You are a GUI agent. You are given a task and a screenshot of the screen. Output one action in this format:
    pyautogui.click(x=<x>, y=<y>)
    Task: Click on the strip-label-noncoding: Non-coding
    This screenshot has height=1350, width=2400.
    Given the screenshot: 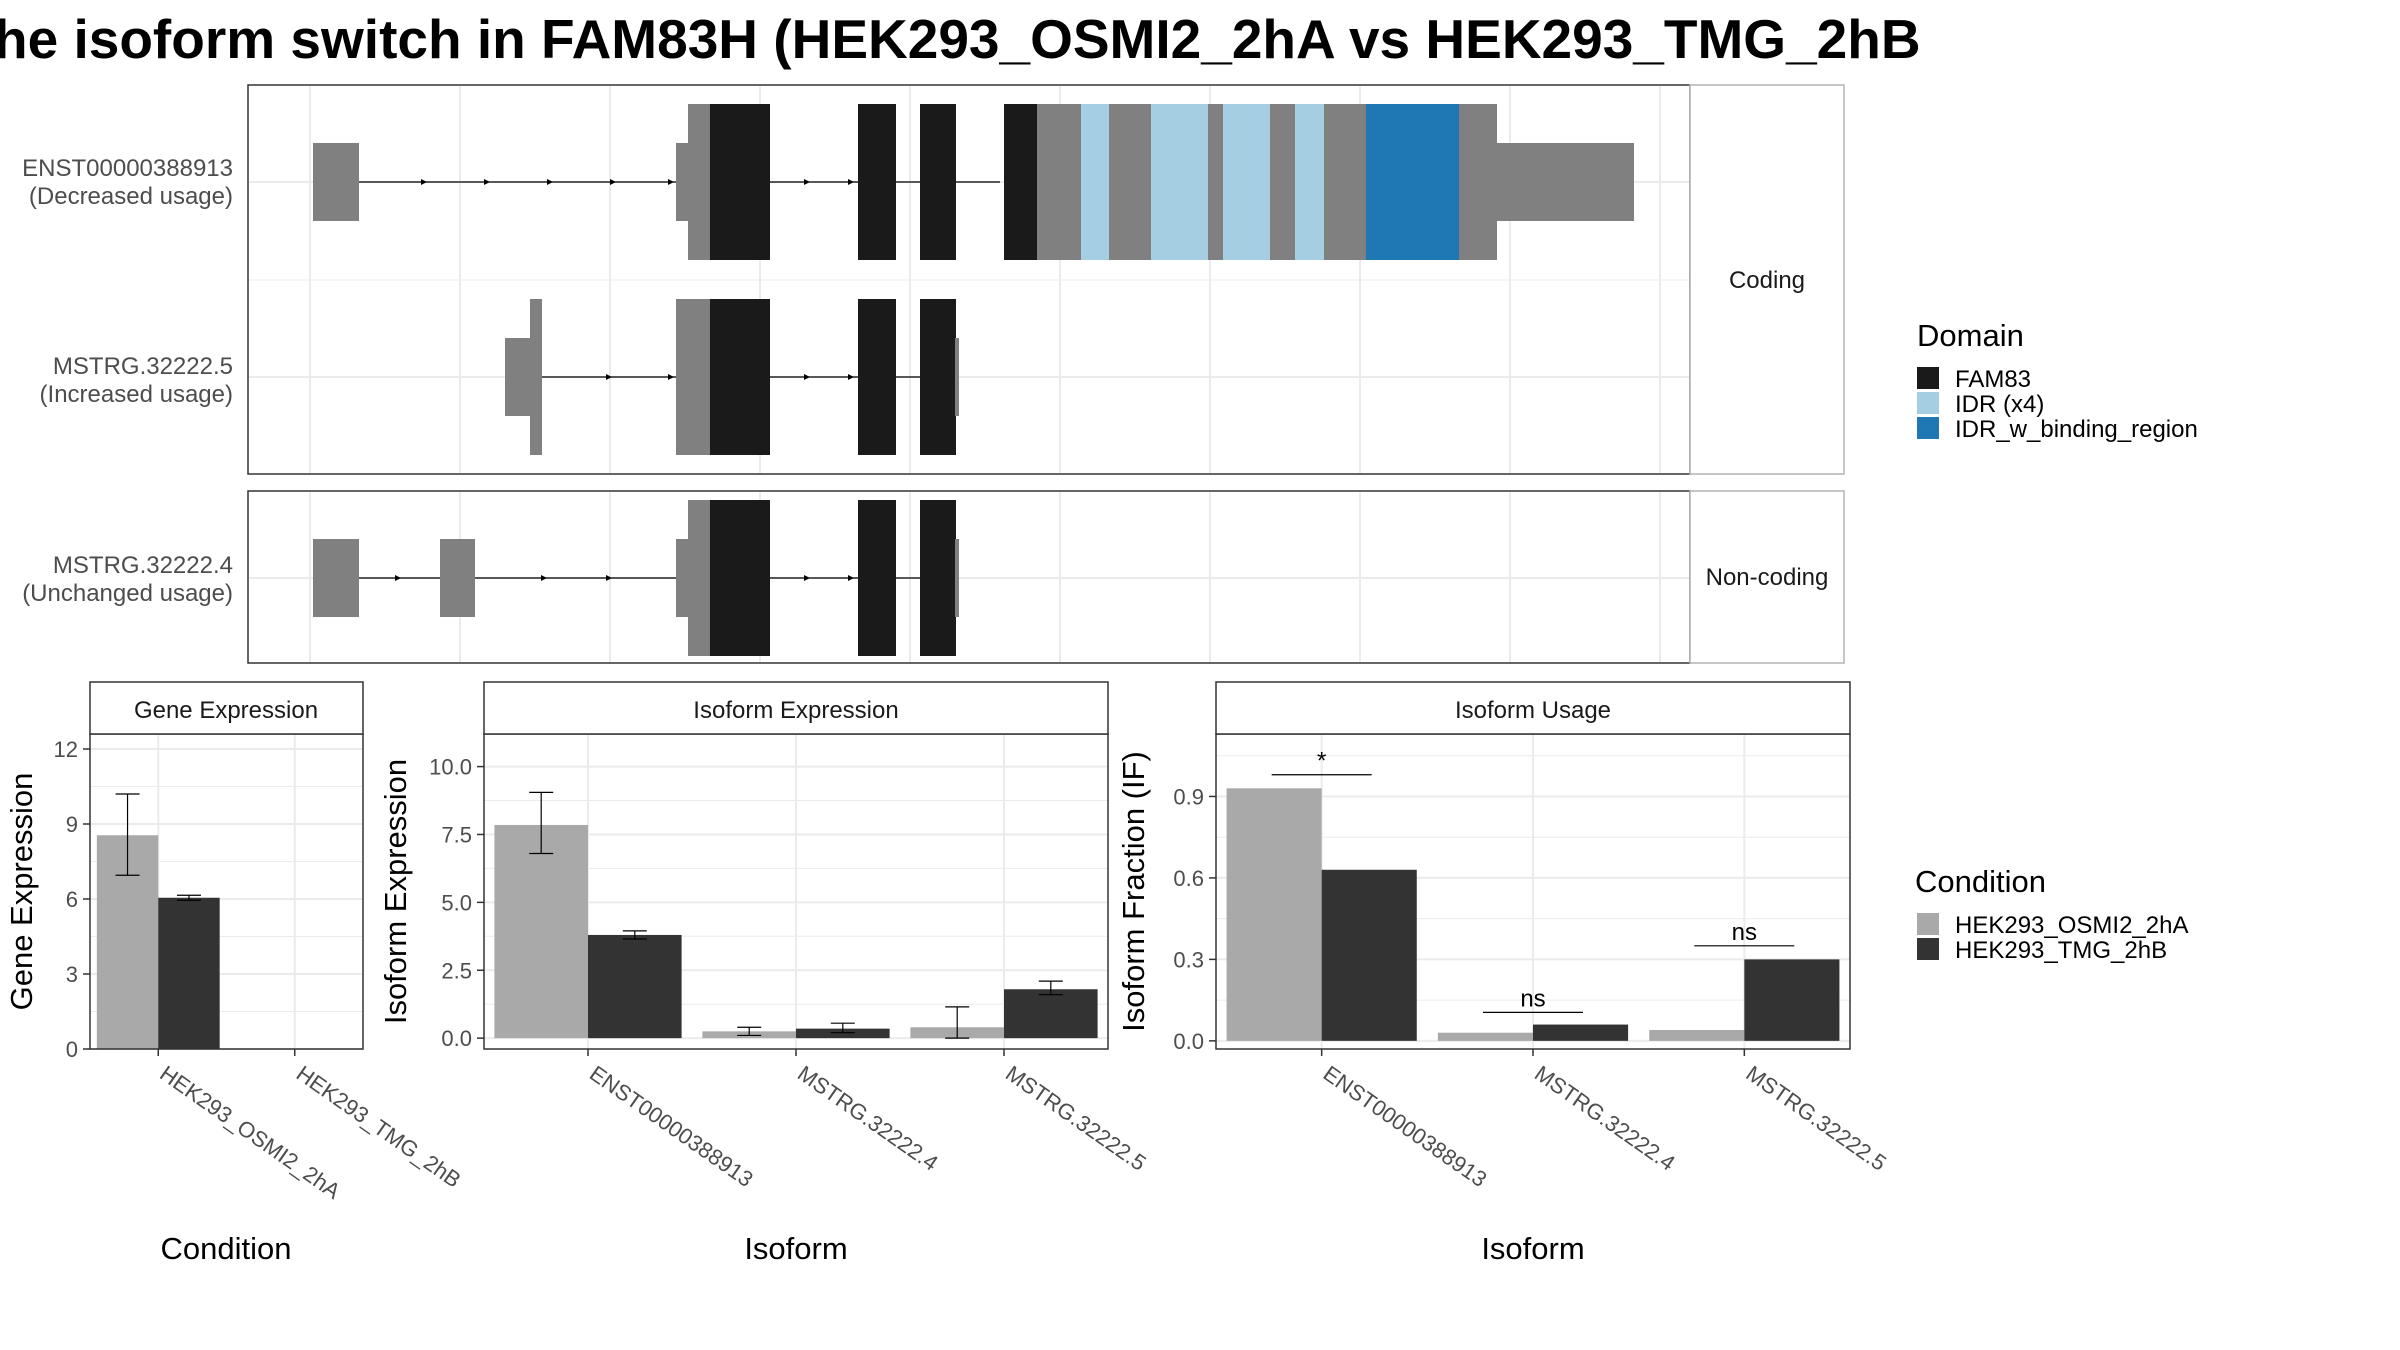 What is the action you would take?
    pyautogui.click(x=1767, y=577)
    